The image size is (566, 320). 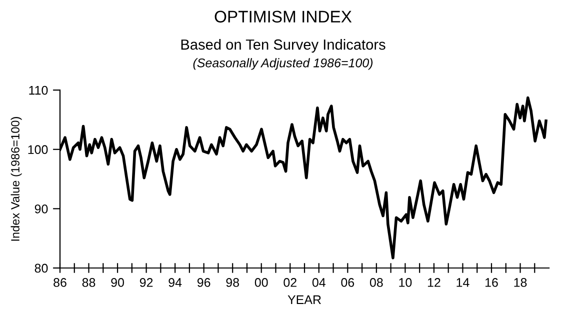 I want to click on x-tick-label: 14, so click(x=463, y=282).